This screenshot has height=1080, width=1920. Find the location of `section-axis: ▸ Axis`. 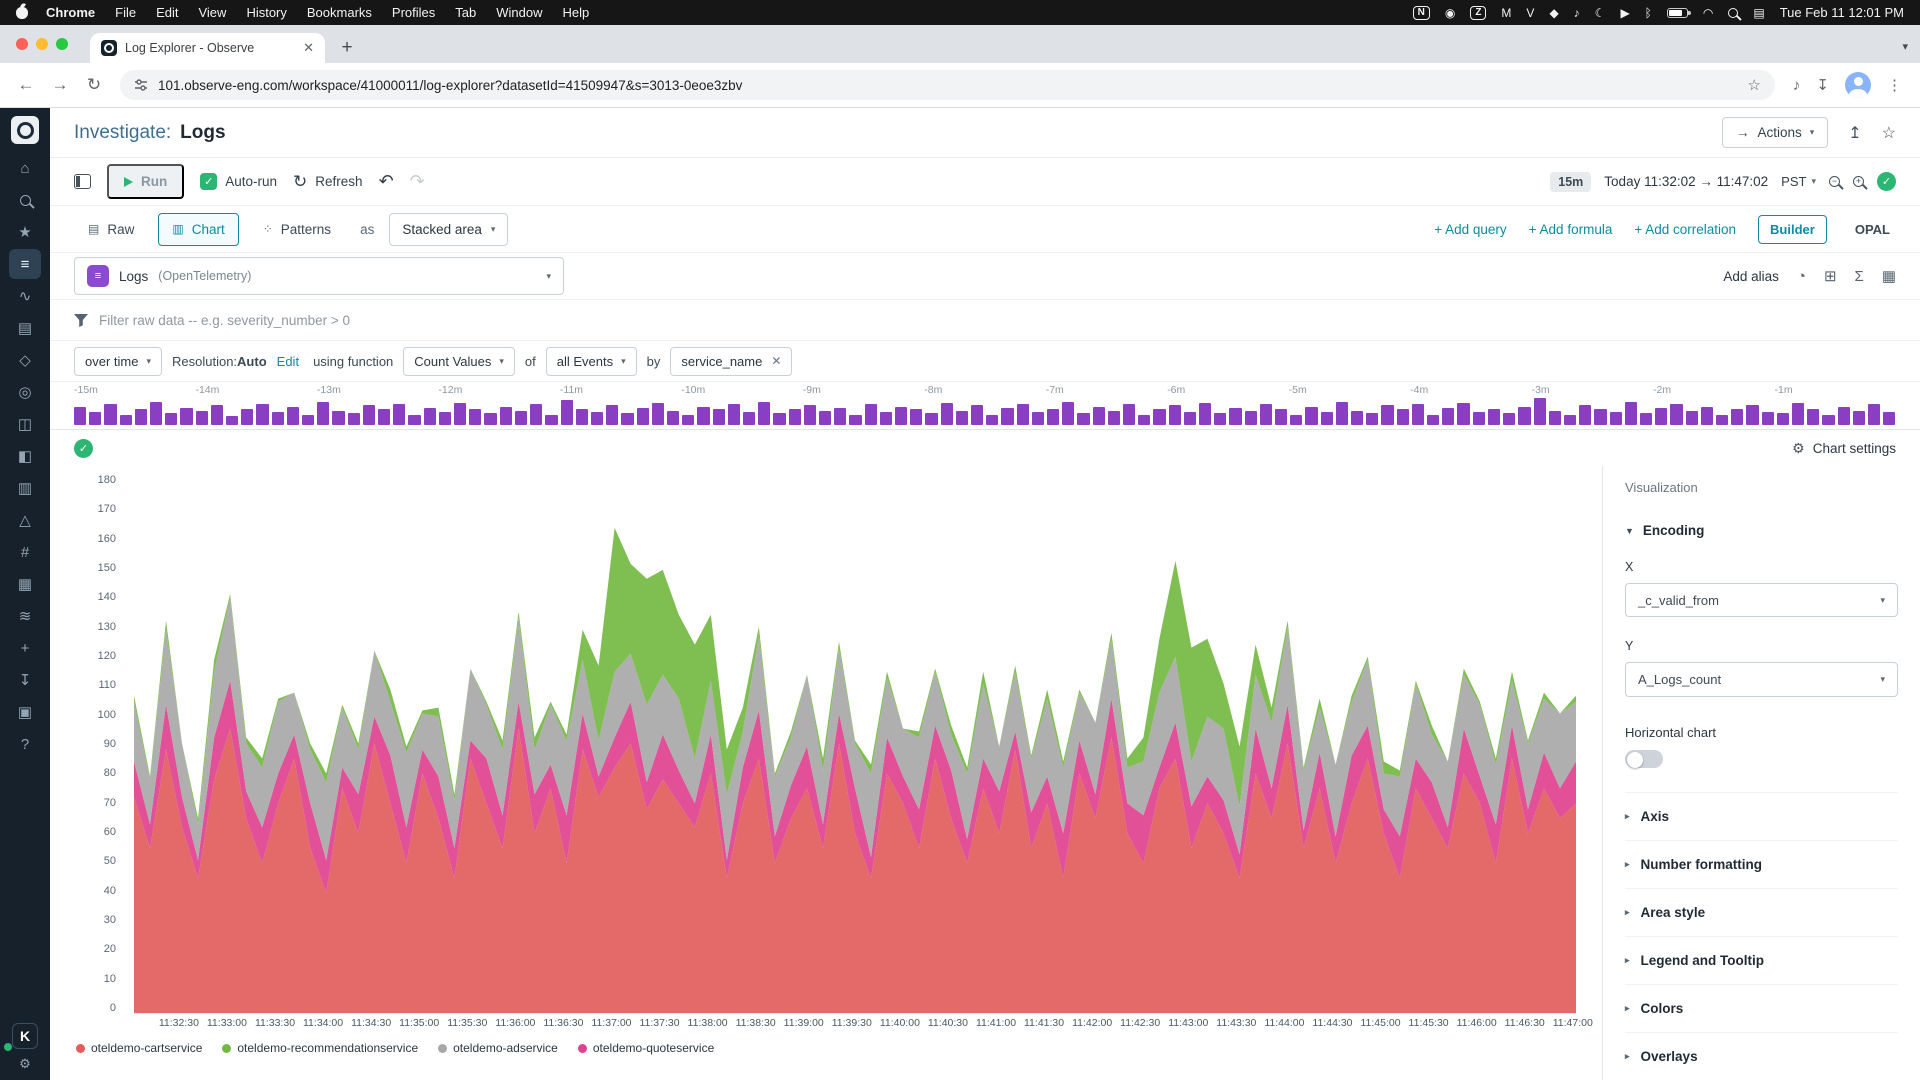

section-axis: ▸ Axis is located at coordinates (1761, 816).